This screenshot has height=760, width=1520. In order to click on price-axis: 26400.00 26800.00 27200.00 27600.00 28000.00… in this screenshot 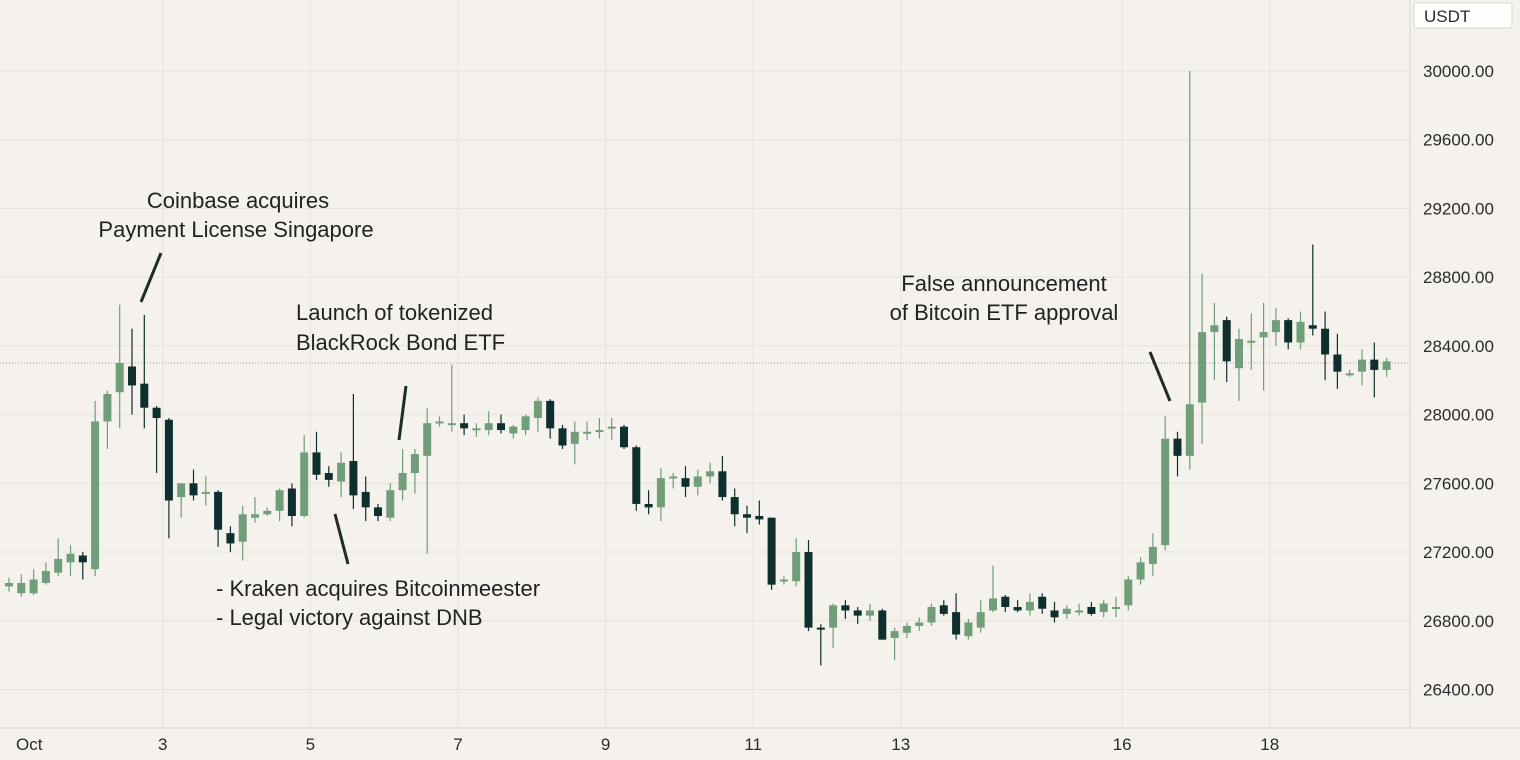, I will do `click(1458, 380)`.